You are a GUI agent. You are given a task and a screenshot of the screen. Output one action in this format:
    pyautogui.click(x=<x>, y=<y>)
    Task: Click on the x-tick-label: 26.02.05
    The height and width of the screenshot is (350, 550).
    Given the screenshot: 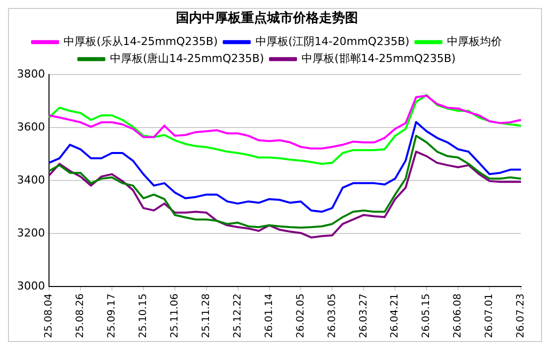 What is the action you would take?
    pyautogui.click(x=300, y=315)
    